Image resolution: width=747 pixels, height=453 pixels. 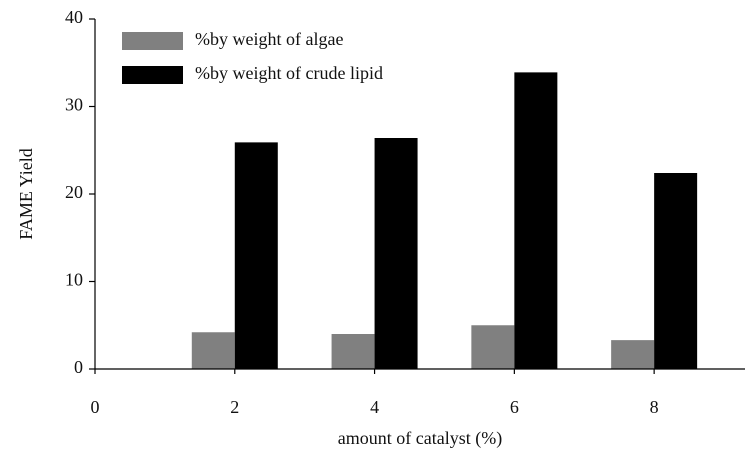 What do you see at coordinates (269, 39) in the screenshot?
I see `legend-label: %by weight of algae` at bounding box center [269, 39].